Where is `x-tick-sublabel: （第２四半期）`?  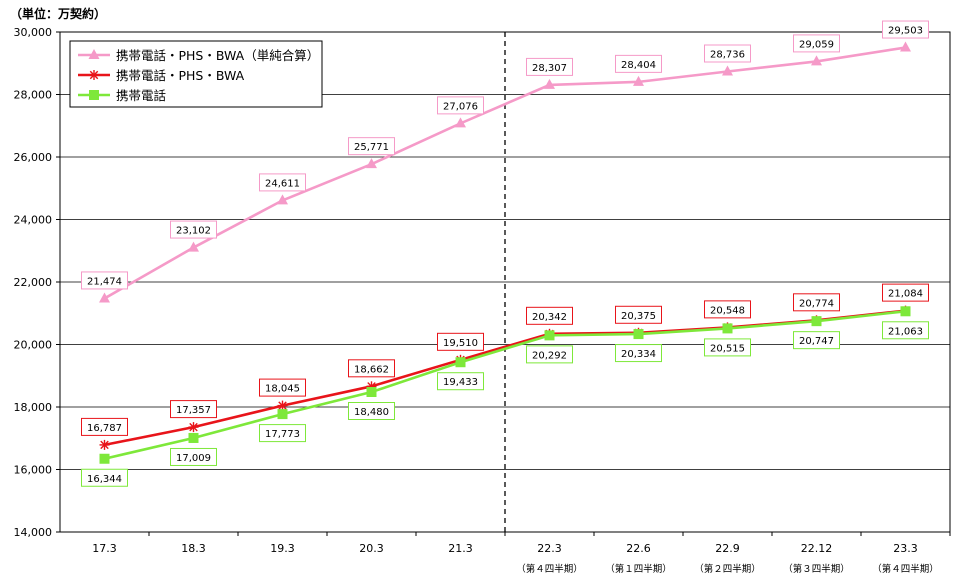
x-tick-sublabel: （第２四半期） is located at coordinates (727, 569).